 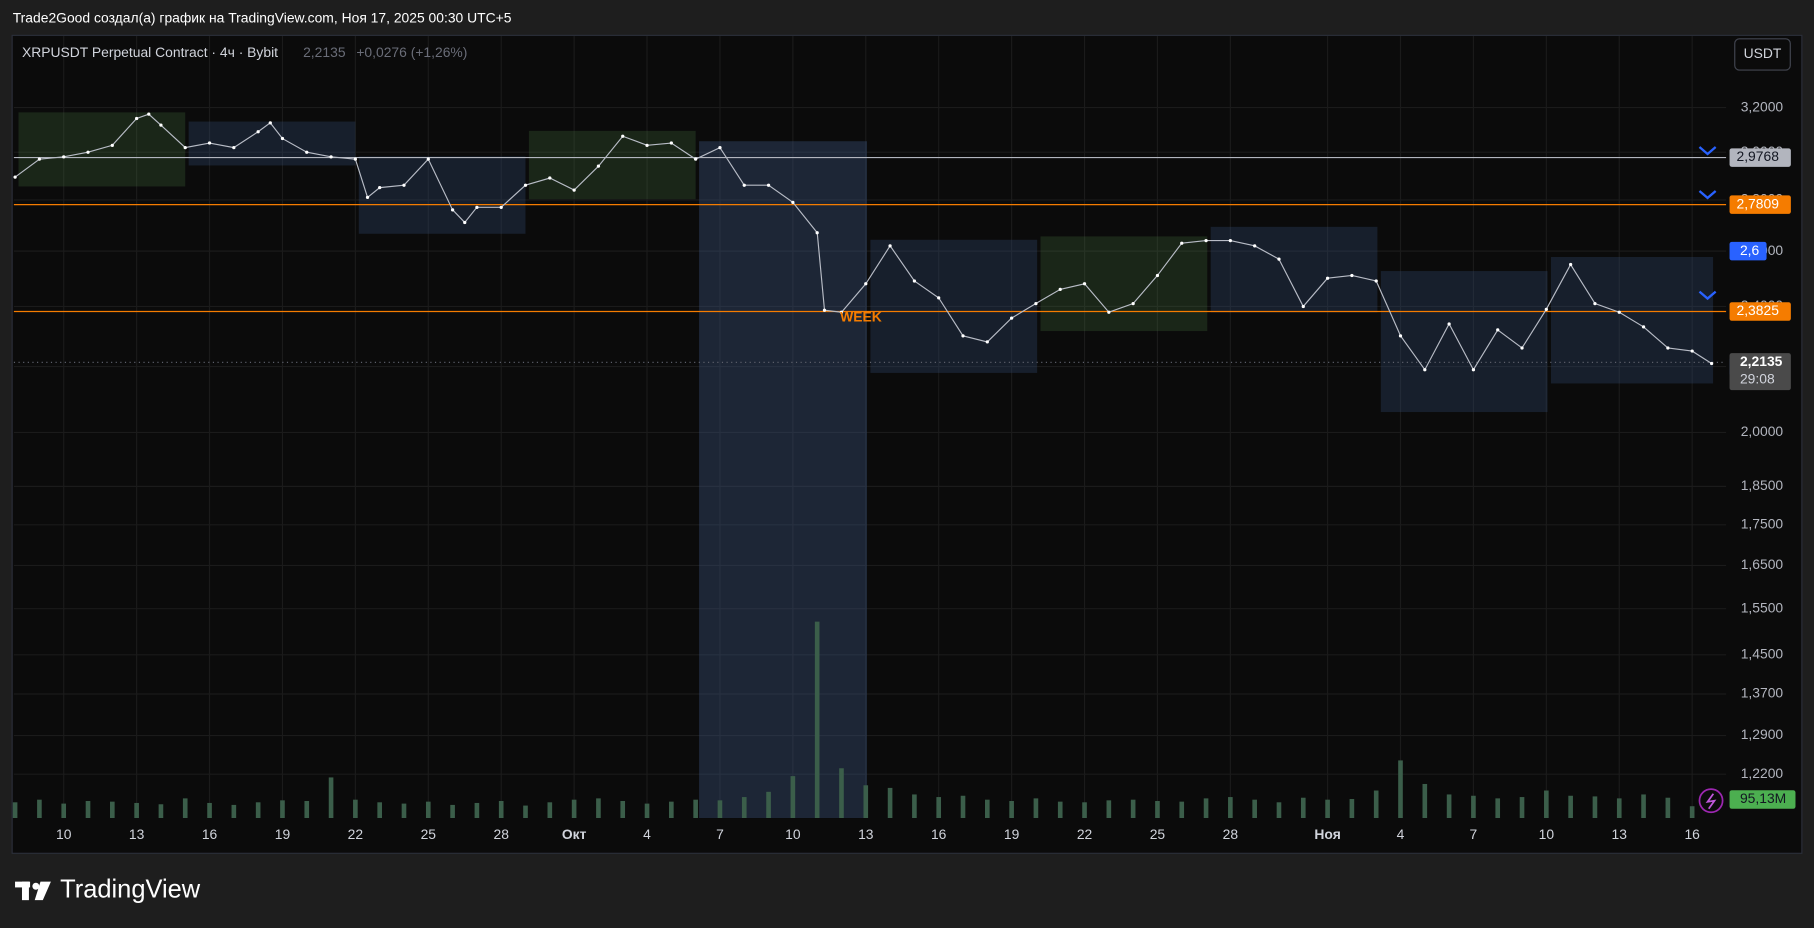 I want to click on price-badge-label: 2,9768, so click(x=1757, y=156).